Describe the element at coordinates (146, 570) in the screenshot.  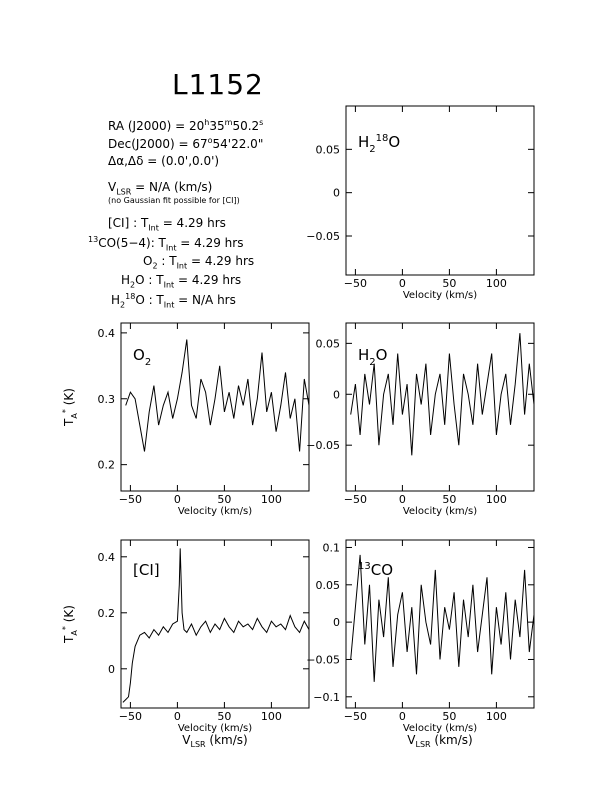
I see `molecule-label: [CI]` at that location.